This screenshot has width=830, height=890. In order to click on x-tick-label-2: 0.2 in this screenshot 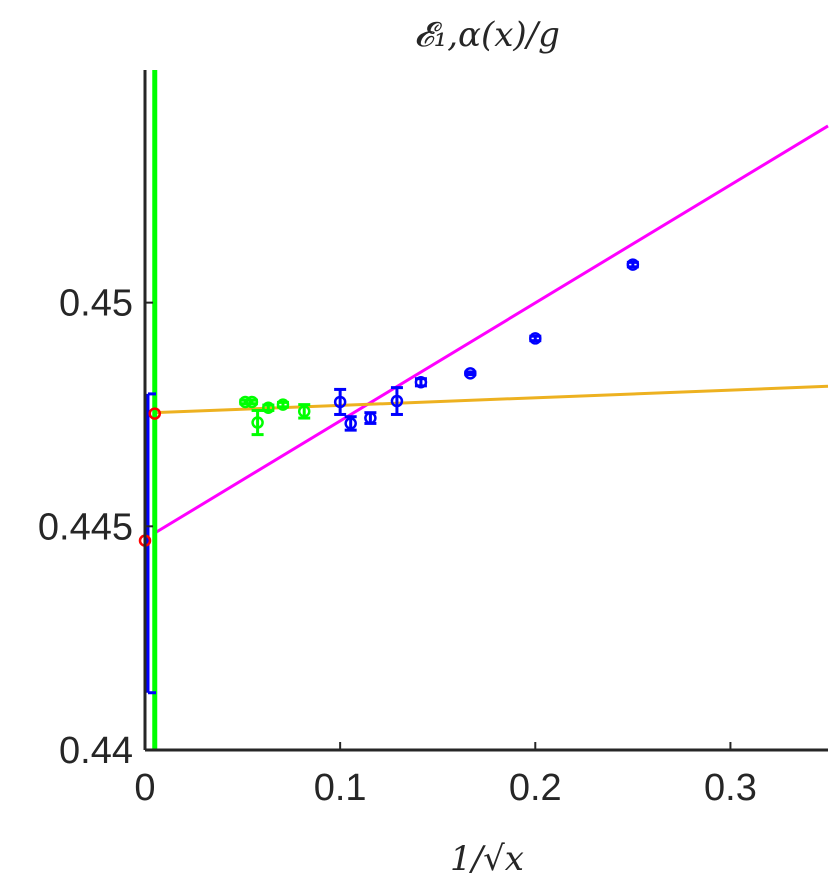, I will do `click(535, 788)`.